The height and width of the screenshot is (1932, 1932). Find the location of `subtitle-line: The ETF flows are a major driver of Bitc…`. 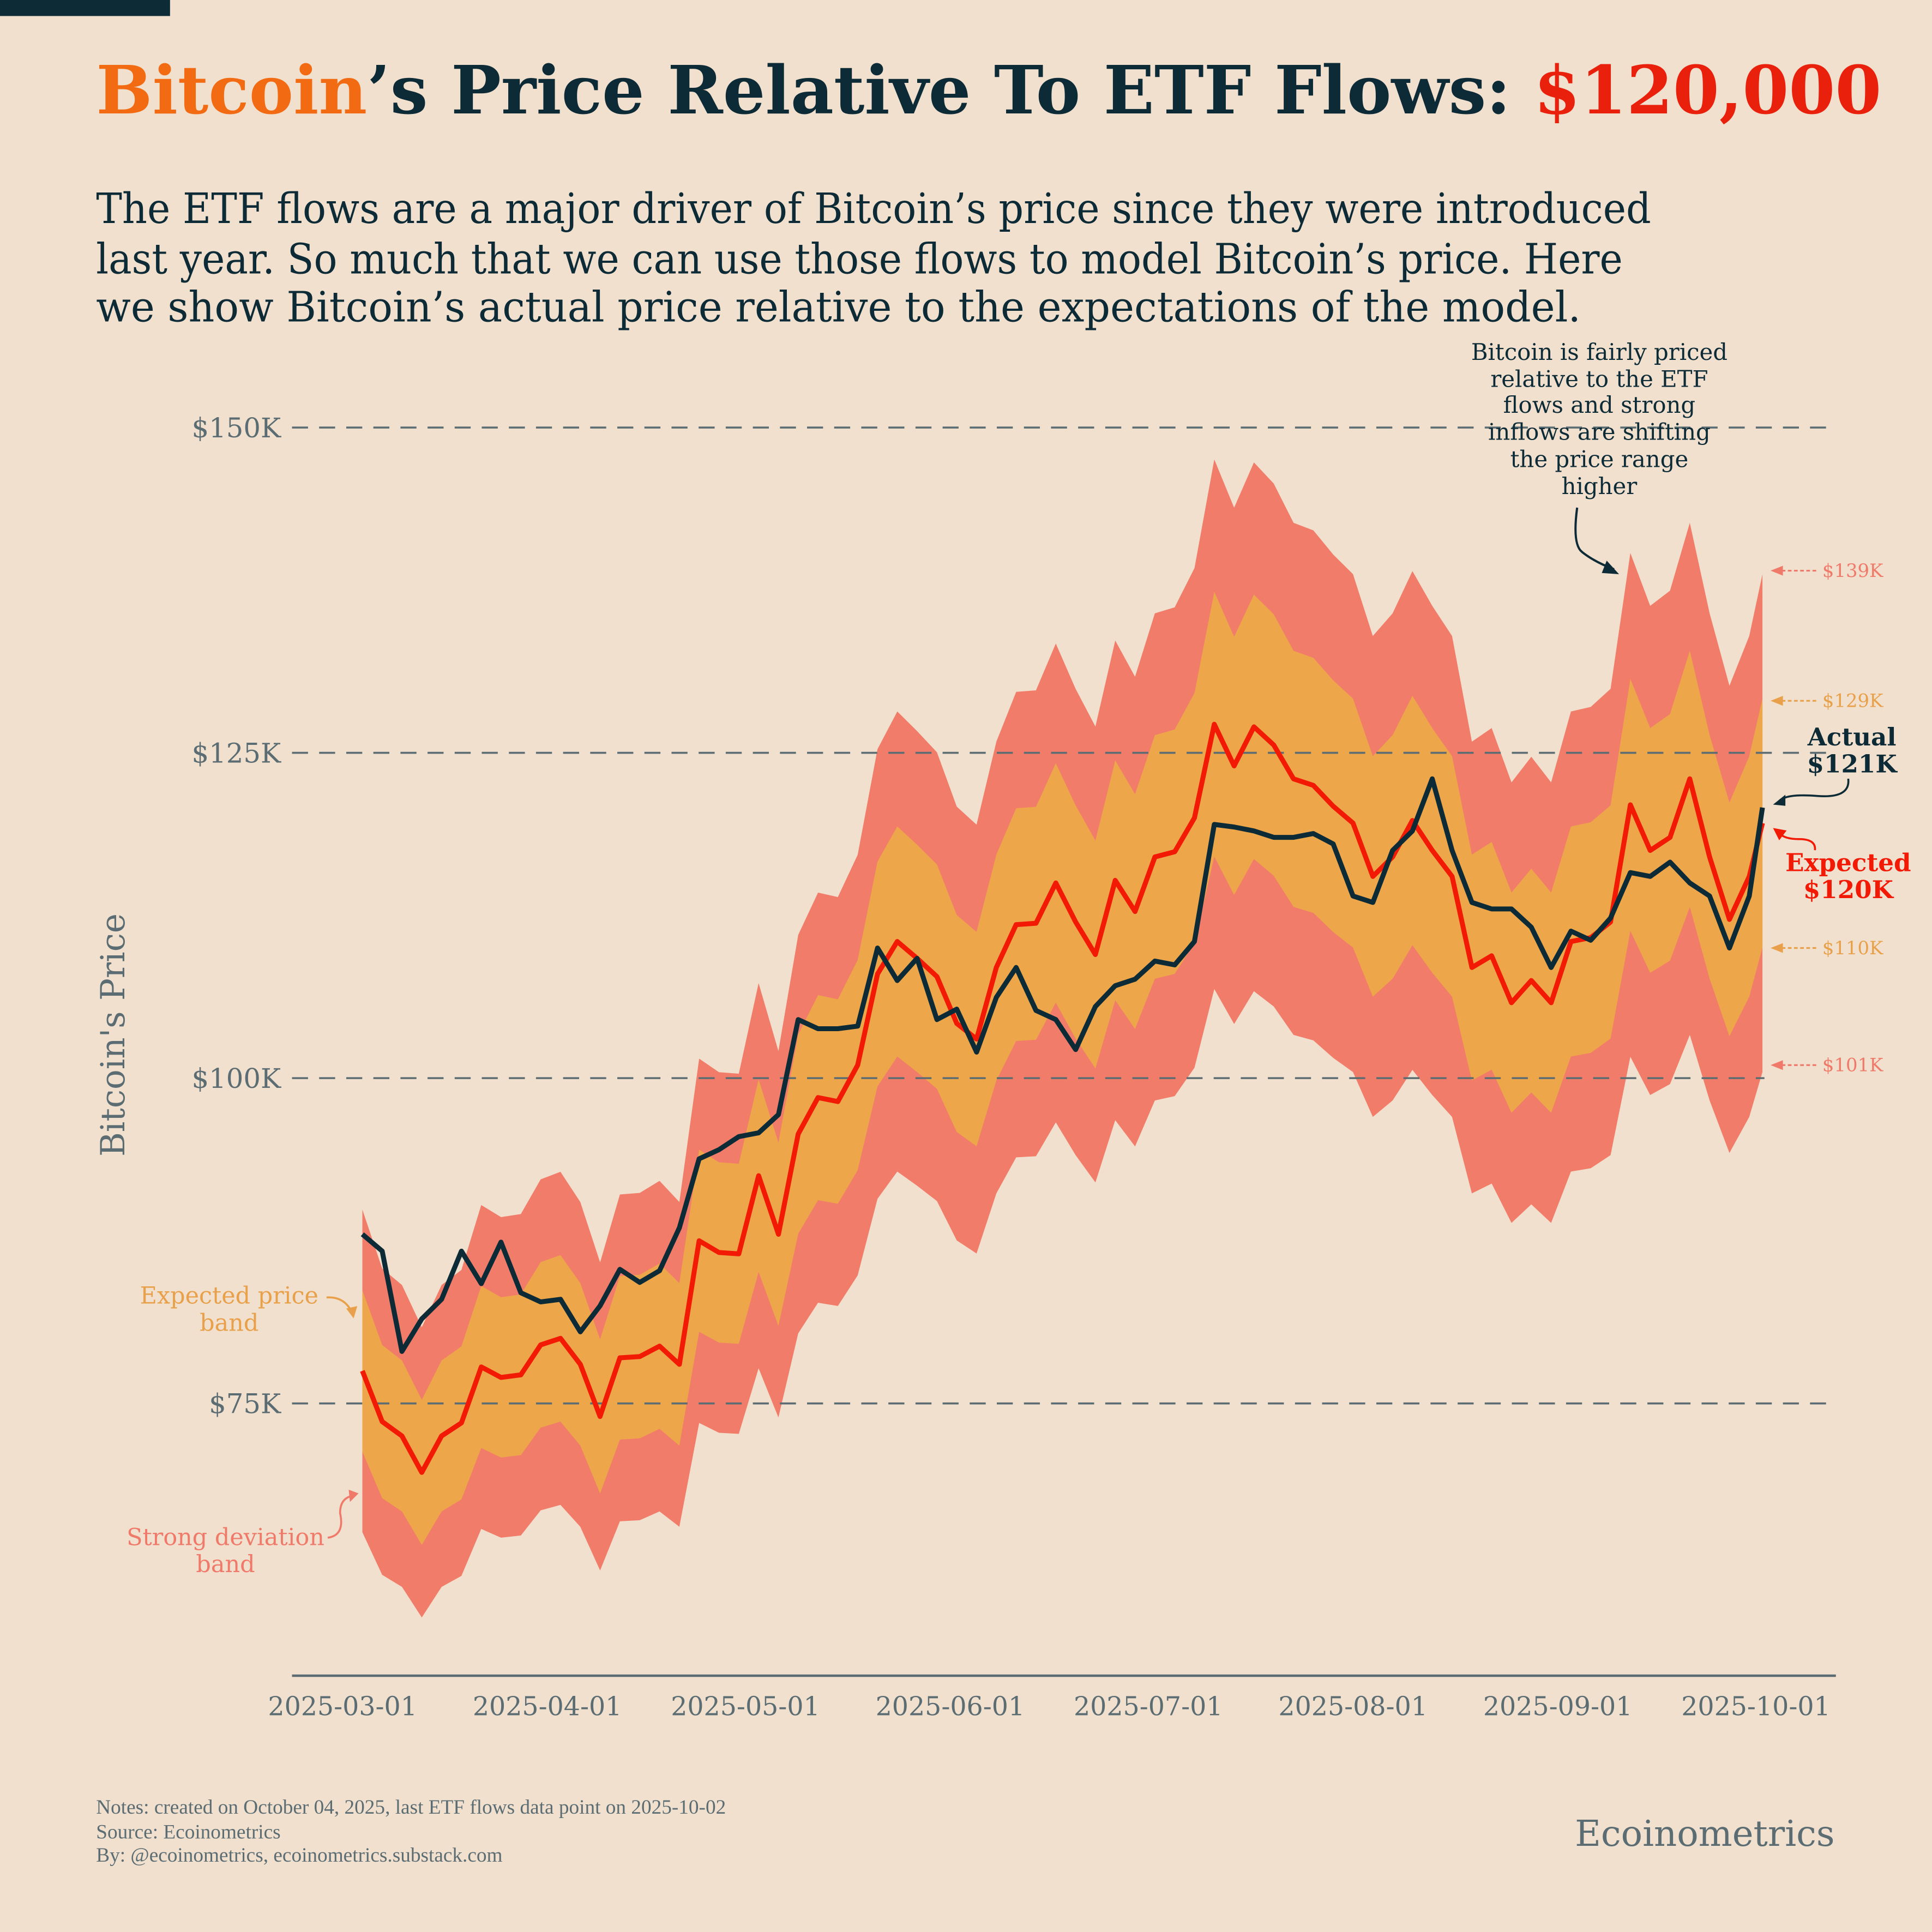

subtitle-line: The ETF flows are a major driver of Bitc… is located at coordinates (873, 209).